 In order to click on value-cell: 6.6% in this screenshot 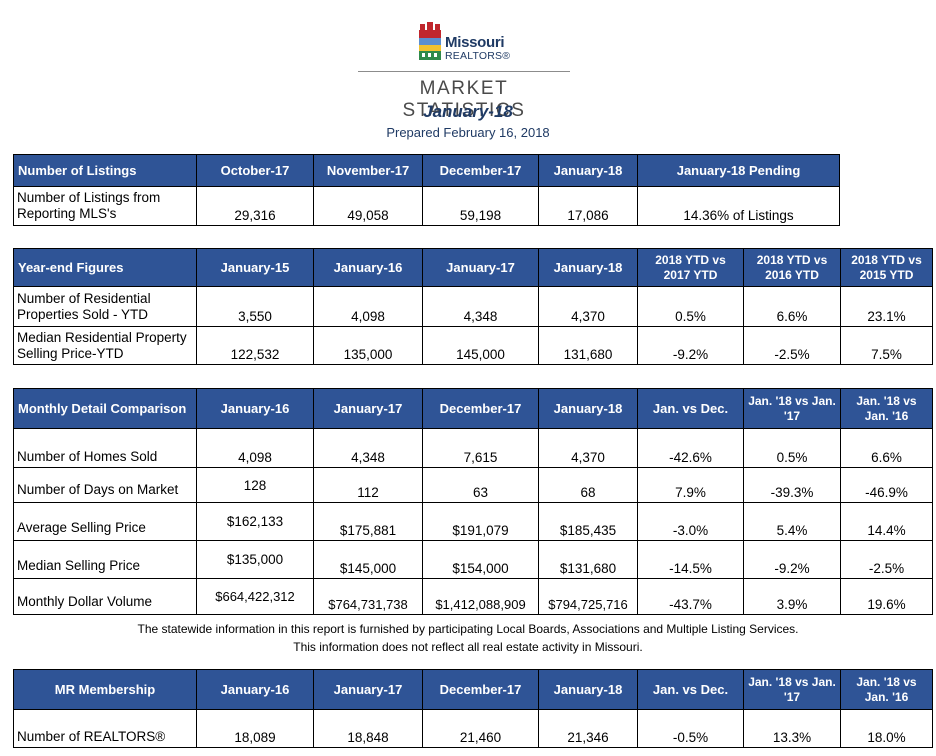, I will do `click(792, 306)`.